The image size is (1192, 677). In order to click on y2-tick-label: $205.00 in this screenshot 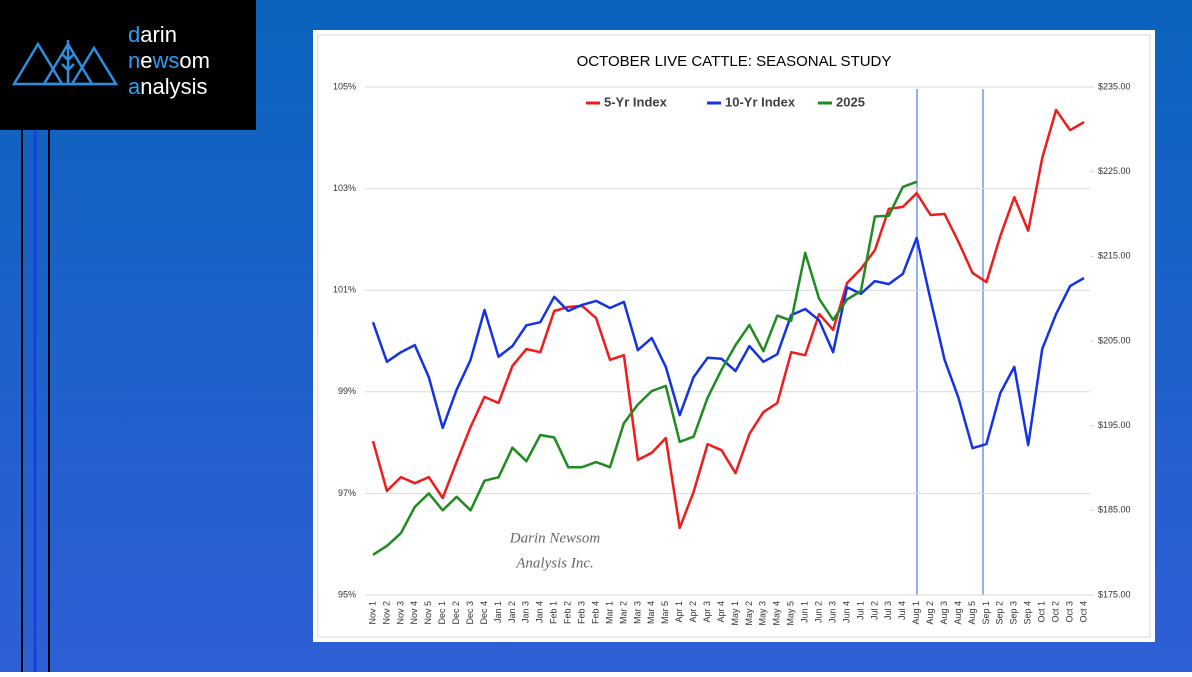, I will do `click(1114, 340)`.